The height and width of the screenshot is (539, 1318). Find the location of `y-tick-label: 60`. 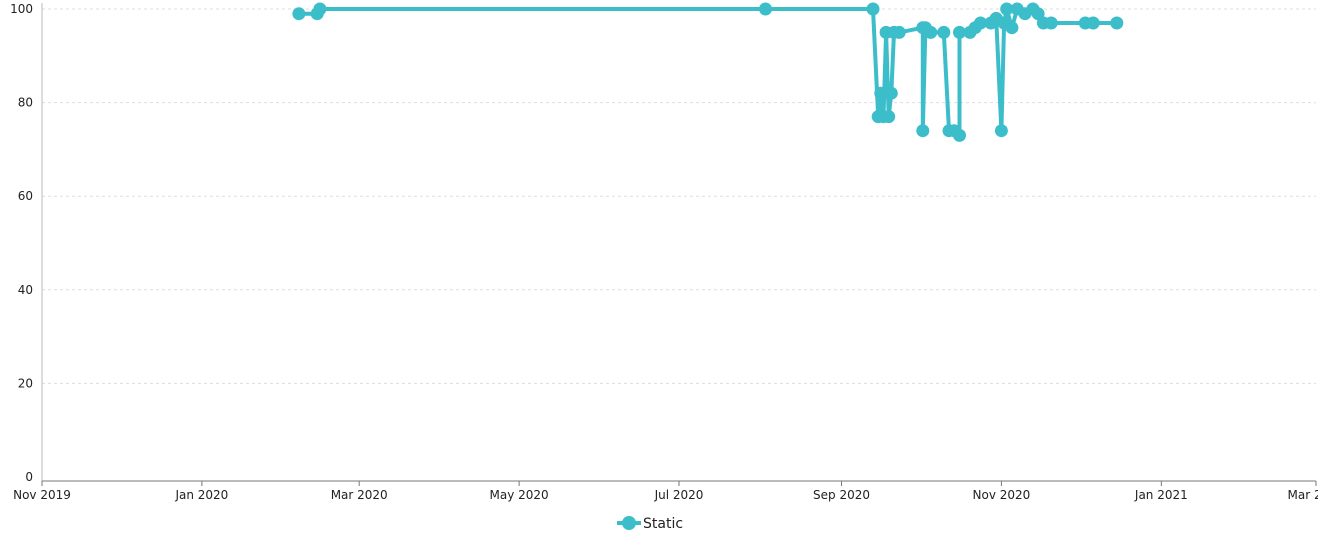

y-tick-label: 60 is located at coordinates (25, 196).